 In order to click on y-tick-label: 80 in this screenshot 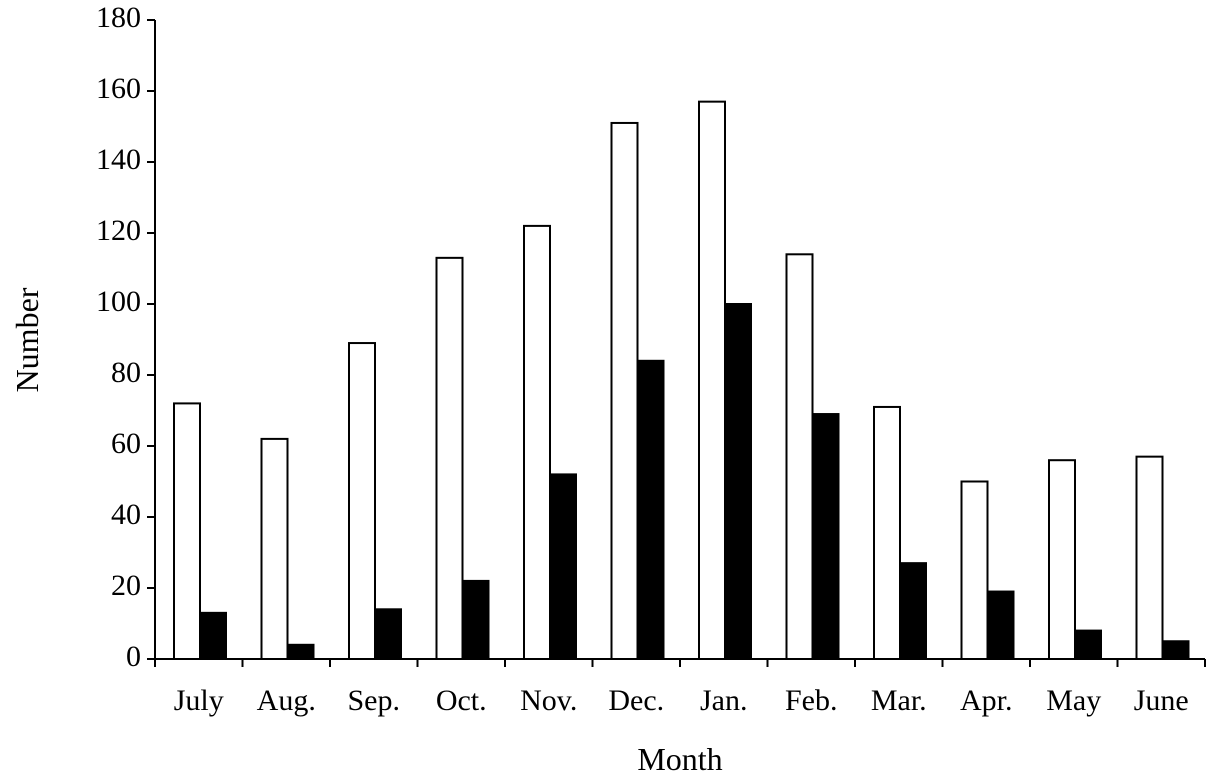, I will do `click(126, 372)`.